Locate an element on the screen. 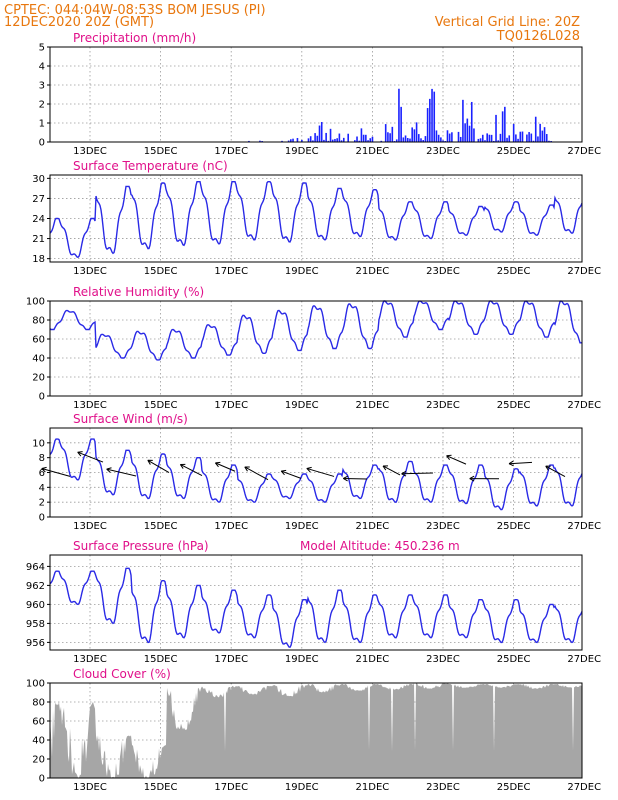 Image resolution: width=618 pixels, height=800 pixels. y-tick-label: 0 is located at coordinates (42, 518).